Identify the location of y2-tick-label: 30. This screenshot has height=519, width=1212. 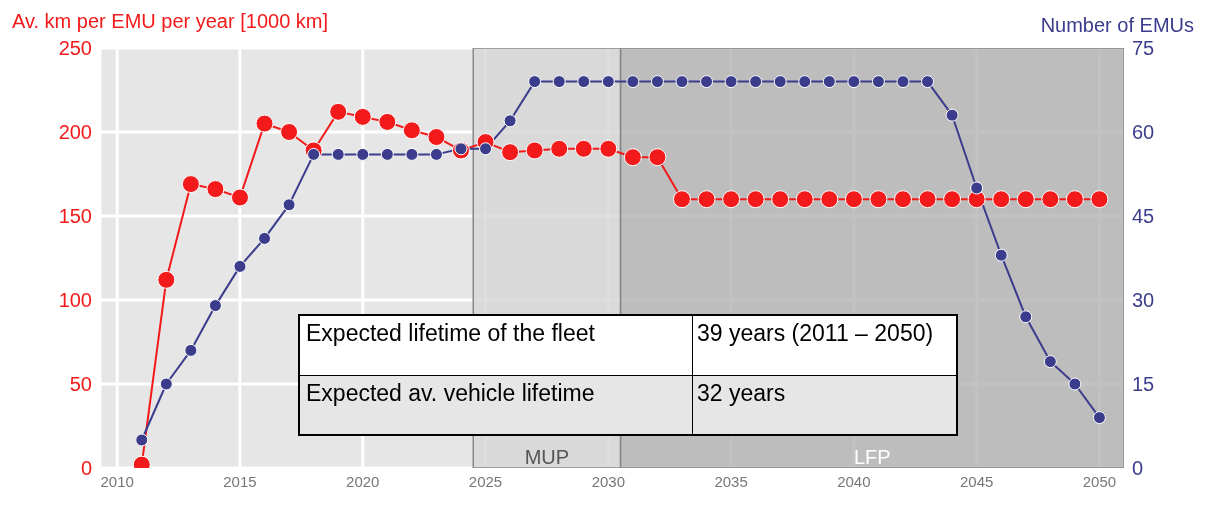
(1143, 300).